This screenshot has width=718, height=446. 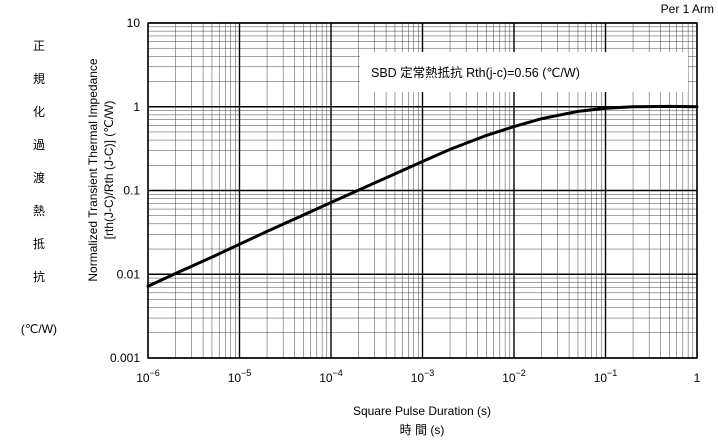 I want to click on side-label-char: 熱, so click(x=39, y=211).